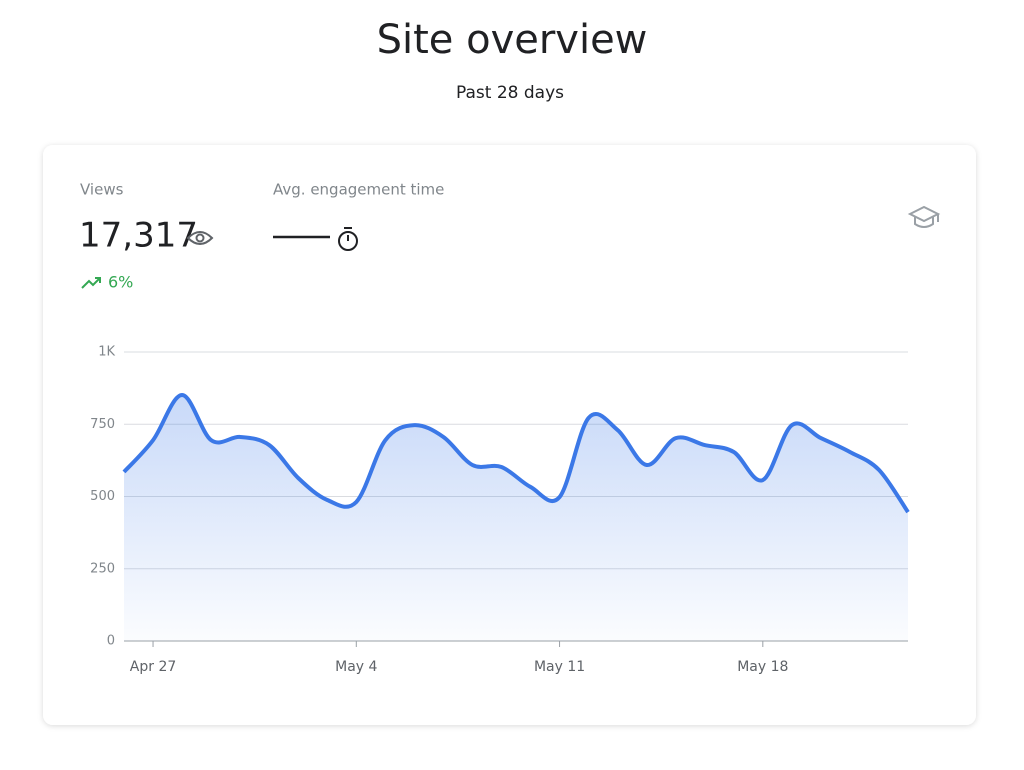 The image size is (1024, 770). I want to click on y-tick-label: 250, so click(102, 568).